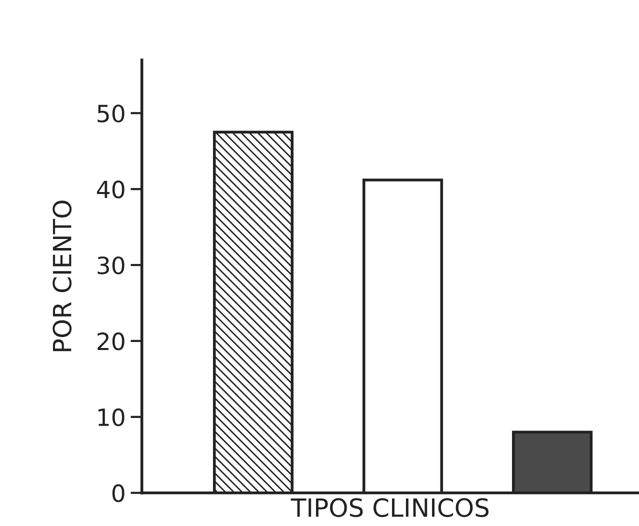  I want to click on y-tick-label: 10, so click(111, 417).